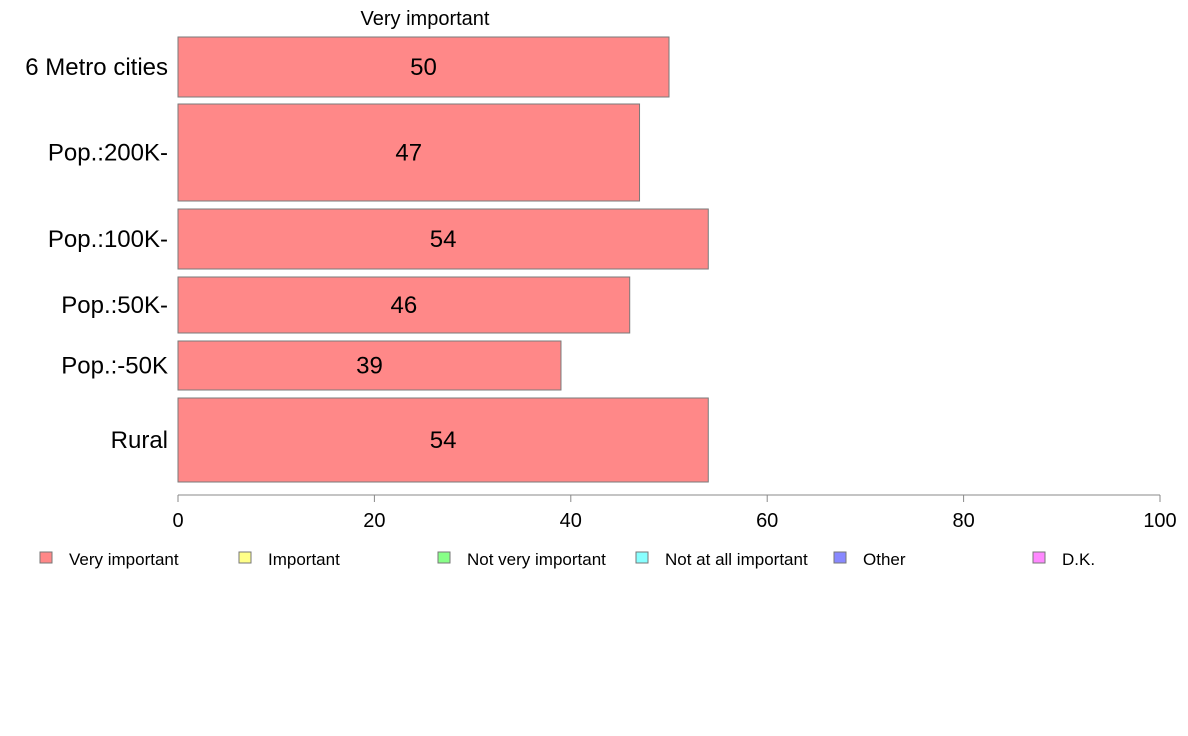  What do you see at coordinates (674, 513) in the screenshot?
I see `x-axis: 0 20 40 60 80 100` at bounding box center [674, 513].